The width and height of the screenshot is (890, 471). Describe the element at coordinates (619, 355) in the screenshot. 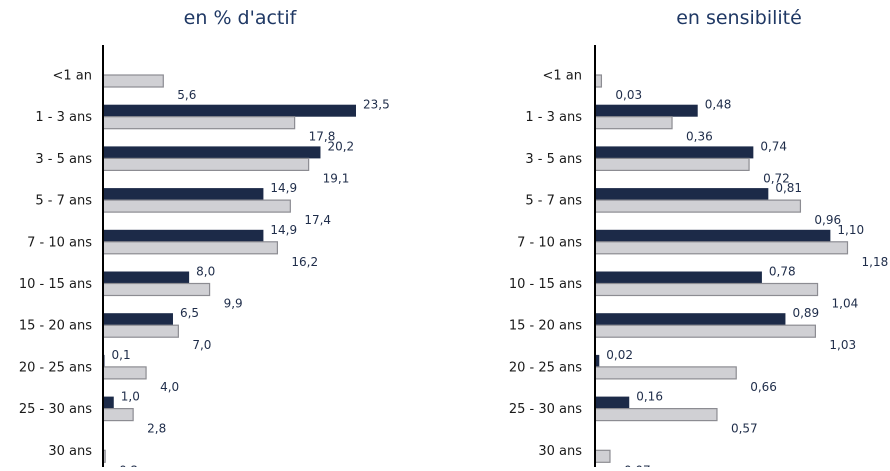

I see `data-label: 0,02` at that location.